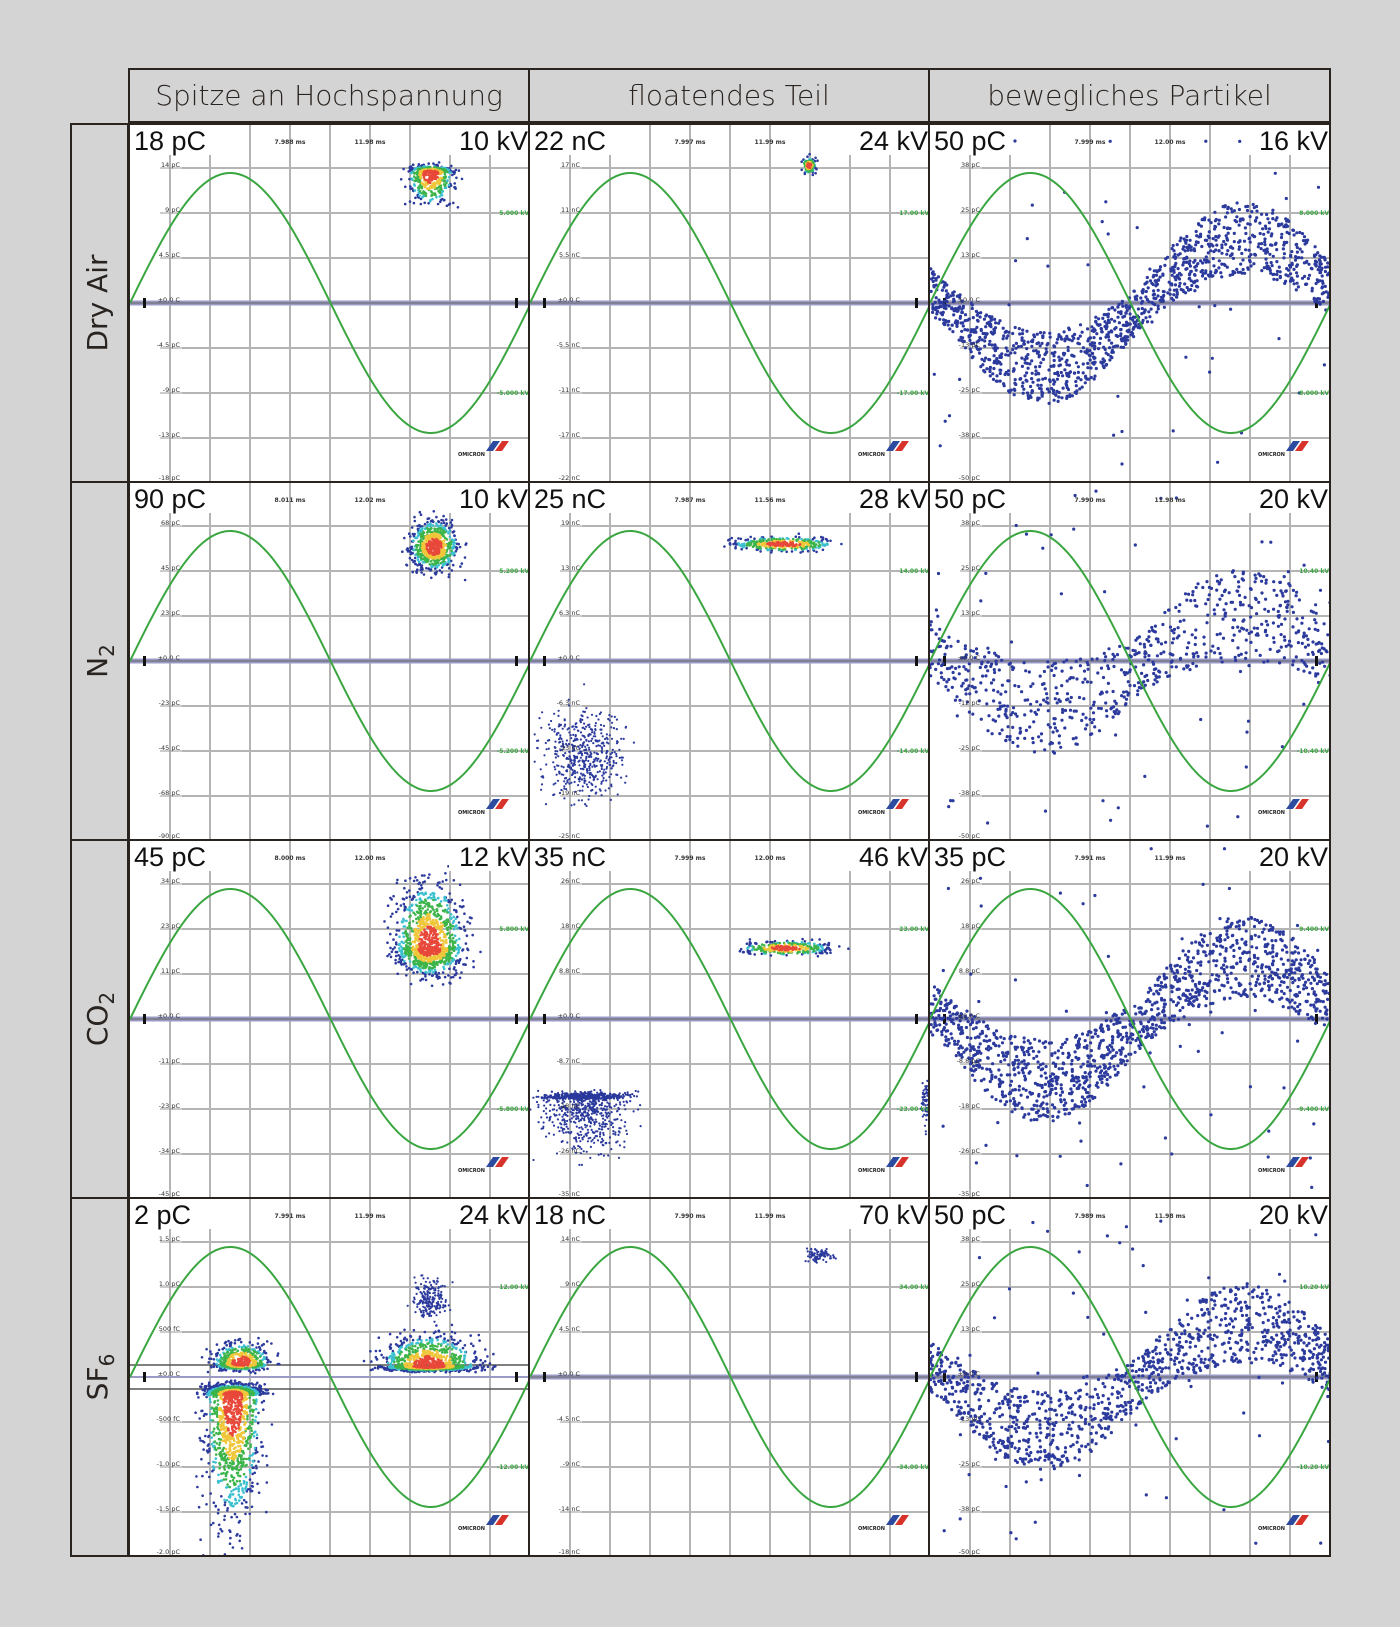 The height and width of the screenshot is (1627, 1400). Describe the element at coordinates (570, 255) in the screenshot. I see `y-tick-label: 5.5 nC` at that location.